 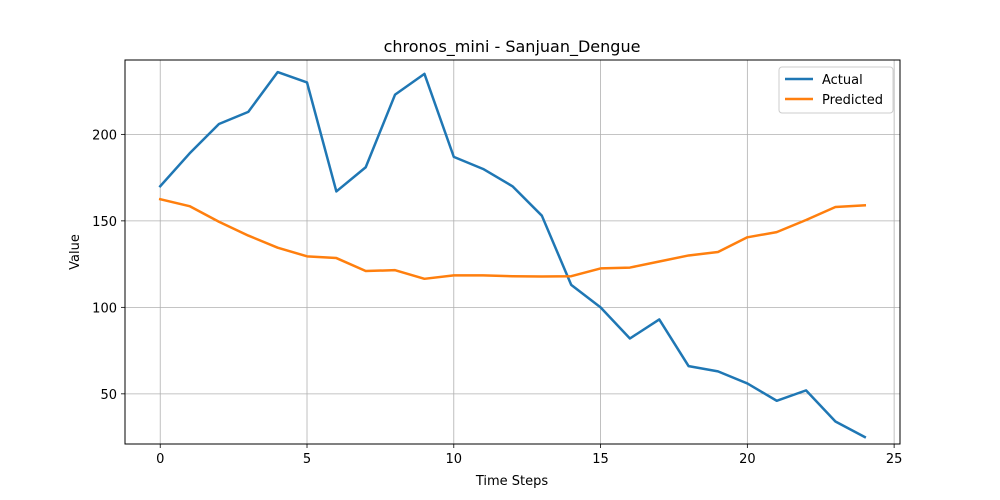 I want to click on x-tick-label: 0, so click(x=160, y=459).